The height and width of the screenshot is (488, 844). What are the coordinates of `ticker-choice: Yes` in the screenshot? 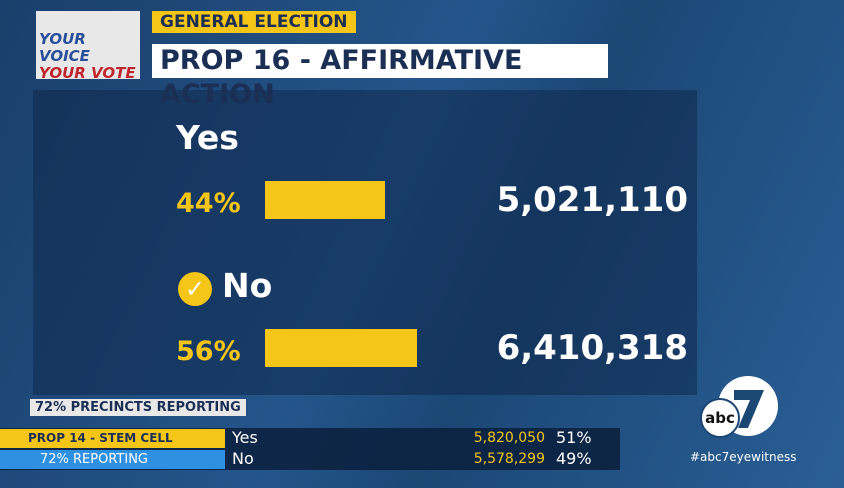 It's located at (245, 437).